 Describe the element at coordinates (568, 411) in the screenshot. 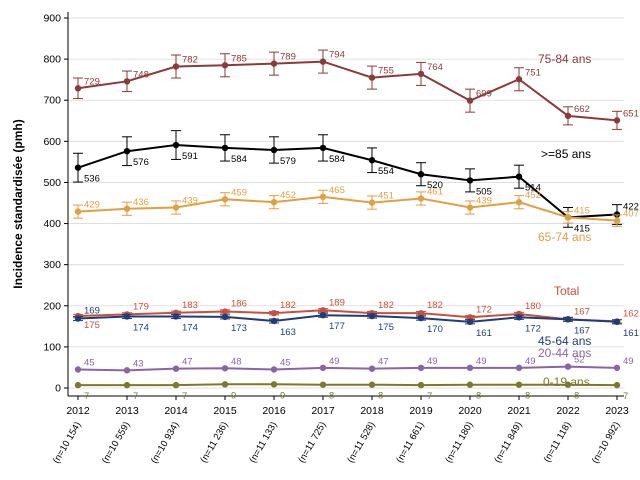

I see `x-tick-label: 2022` at that location.